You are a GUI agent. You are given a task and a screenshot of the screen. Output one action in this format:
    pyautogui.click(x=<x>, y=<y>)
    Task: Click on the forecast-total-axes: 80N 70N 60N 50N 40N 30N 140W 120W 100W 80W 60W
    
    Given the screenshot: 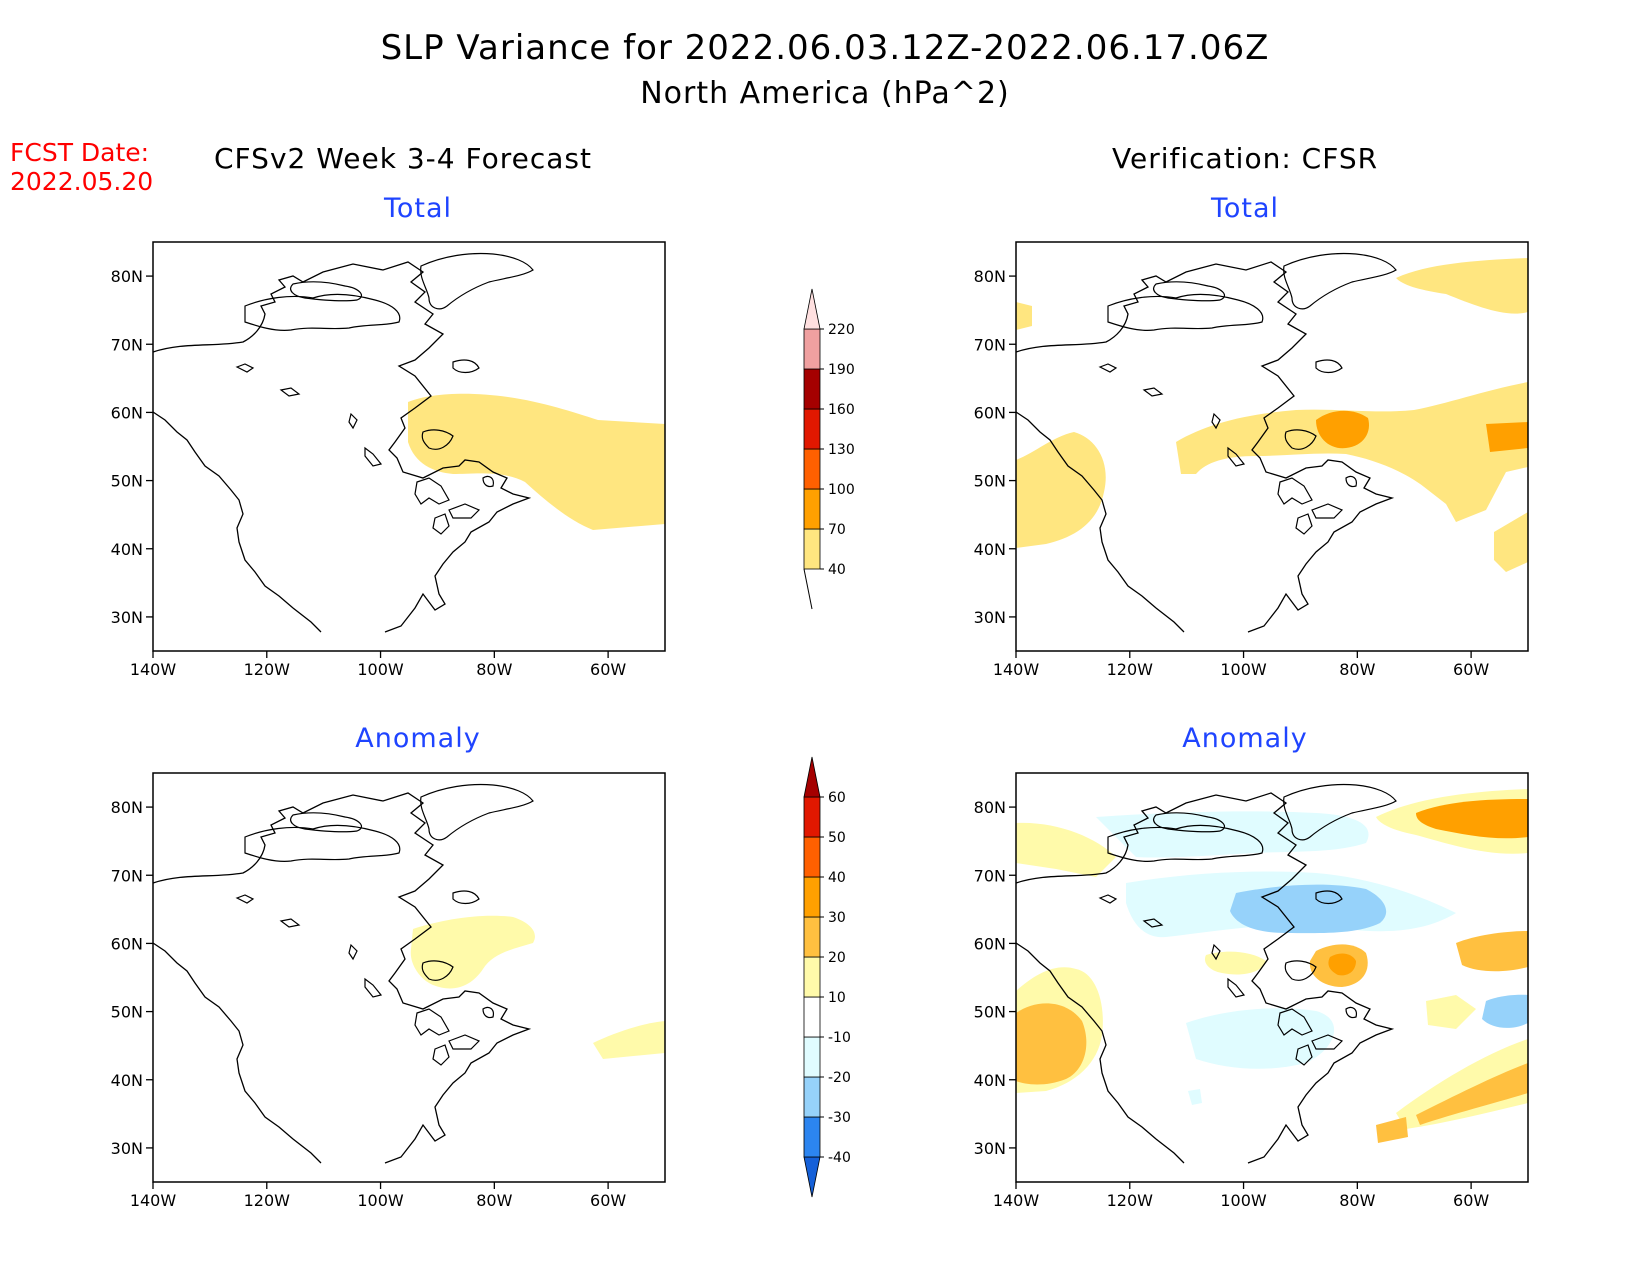 What is the action you would take?
    pyautogui.click(x=369, y=473)
    